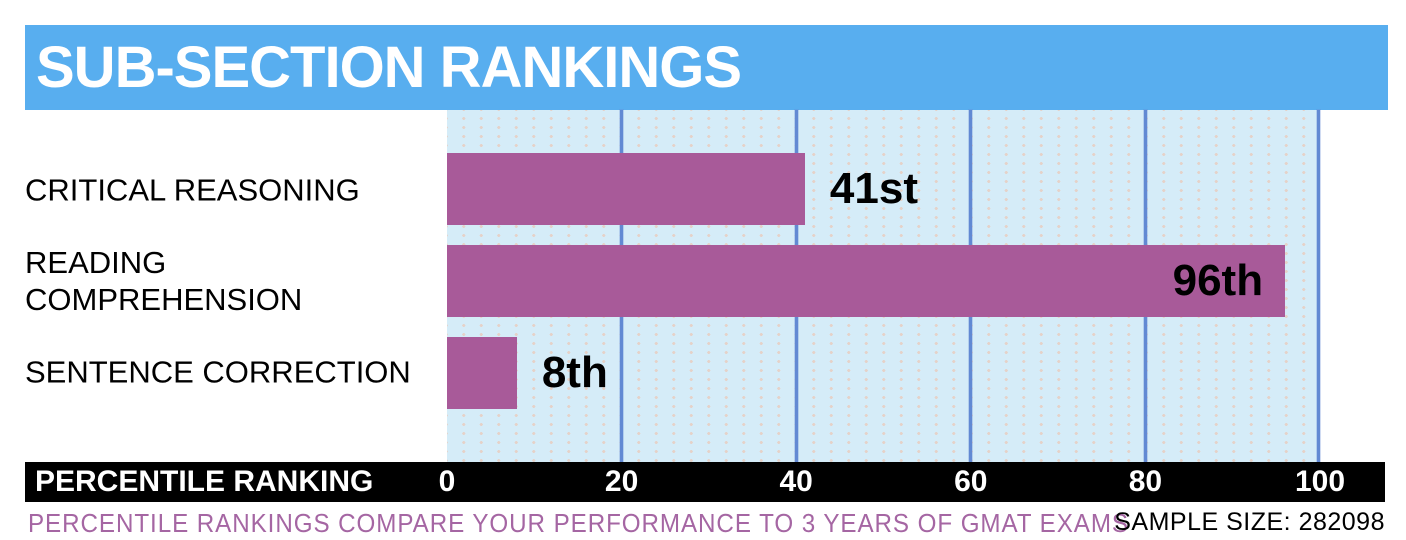  What do you see at coordinates (482, 373) in the screenshot?
I see `bar-sentence-correction` at bounding box center [482, 373].